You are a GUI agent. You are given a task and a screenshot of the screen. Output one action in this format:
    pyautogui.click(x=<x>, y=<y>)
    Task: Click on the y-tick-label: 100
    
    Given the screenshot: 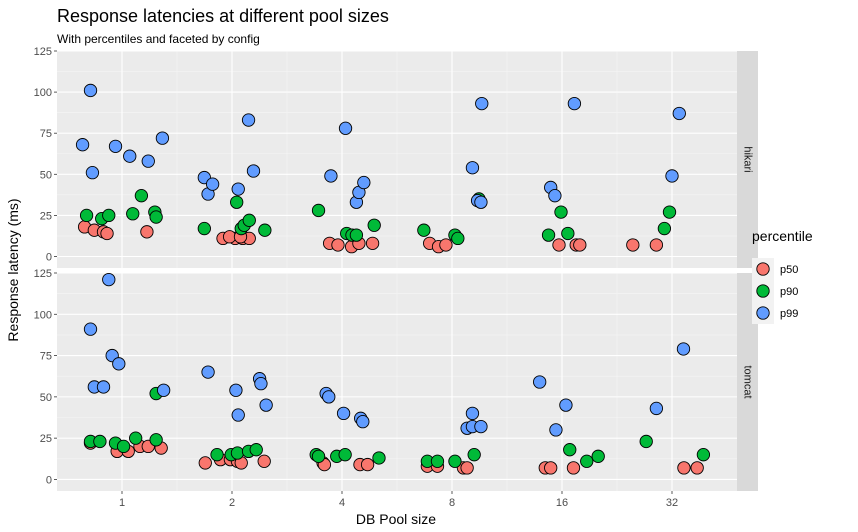 What is the action you would take?
    pyautogui.click(x=43, y=93)
    